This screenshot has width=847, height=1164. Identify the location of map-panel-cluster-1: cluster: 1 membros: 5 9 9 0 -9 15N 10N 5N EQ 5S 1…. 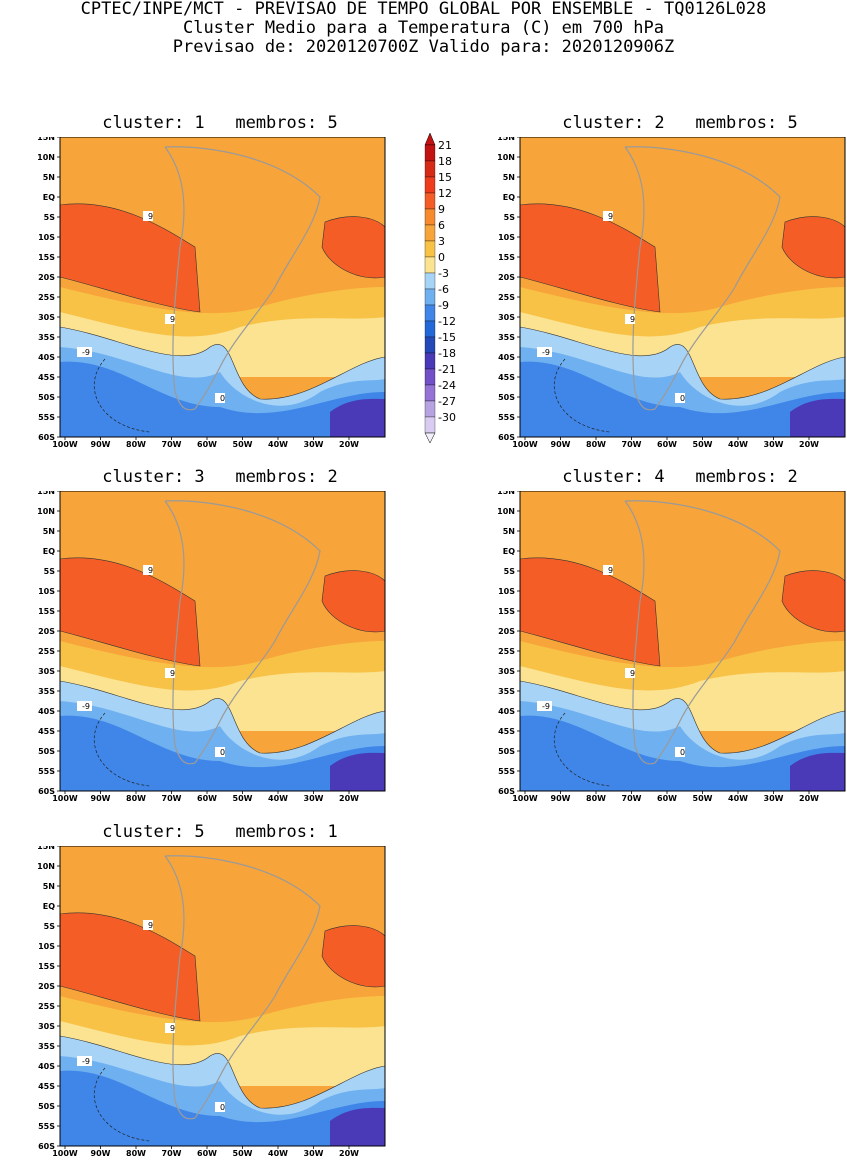
(220, 284).